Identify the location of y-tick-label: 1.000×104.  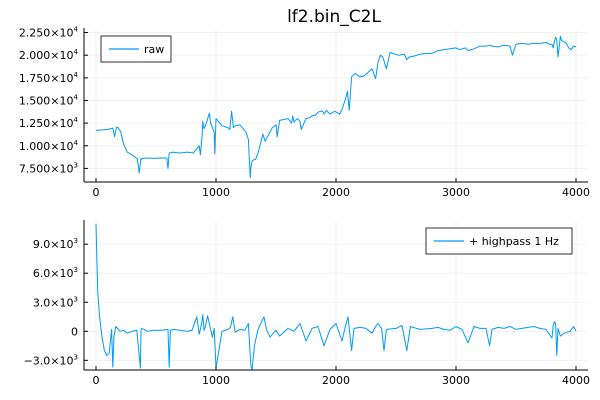
(49, 146).